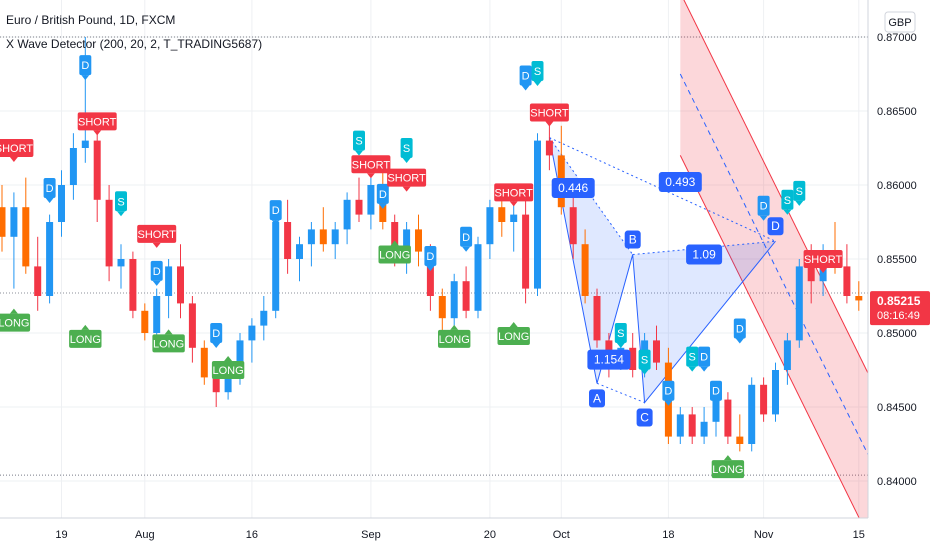  I want to click on pattern-ratio-label: 1.154, so click(609, 359).